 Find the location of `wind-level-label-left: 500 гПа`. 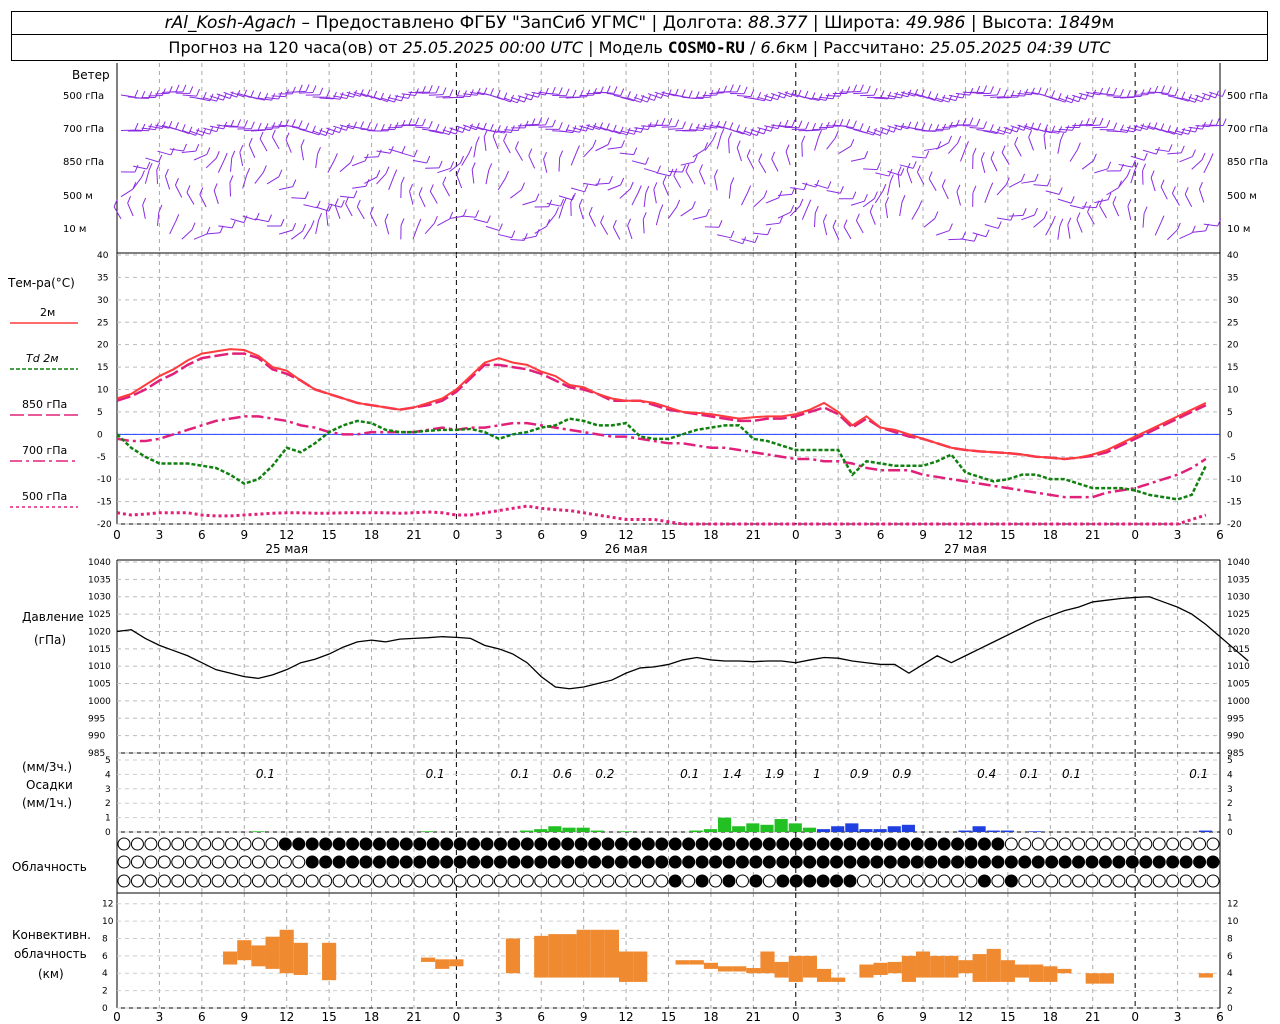

wind-level-label-left: 500 гПа is located at coordinates (83, 96).